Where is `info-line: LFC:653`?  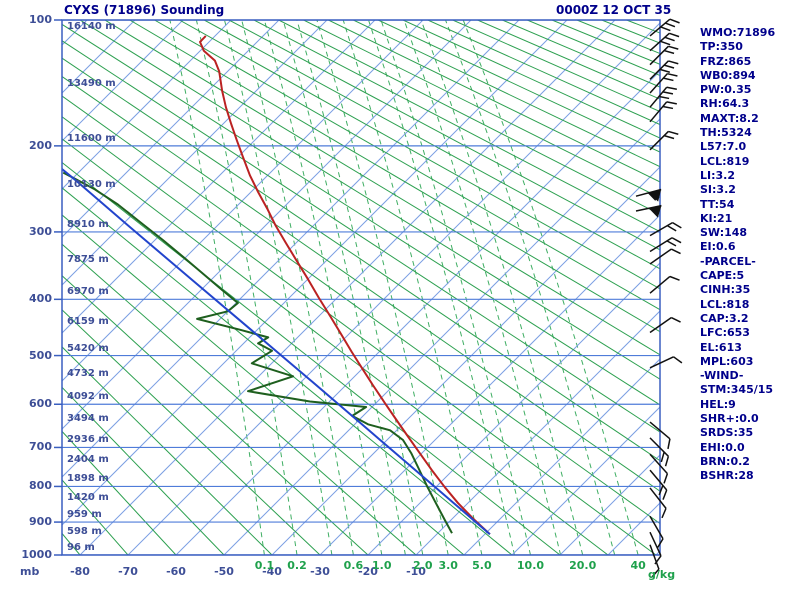
info-line: LFC:653 is located at coordinates (725, 333).